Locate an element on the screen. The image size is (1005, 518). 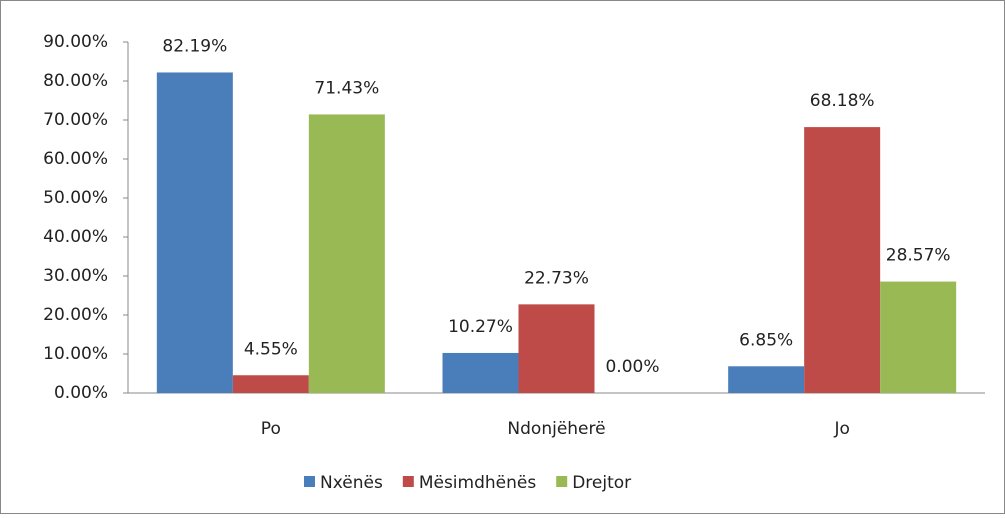
legend-label: Mësimdhënës is located at coordinates (478, 483).